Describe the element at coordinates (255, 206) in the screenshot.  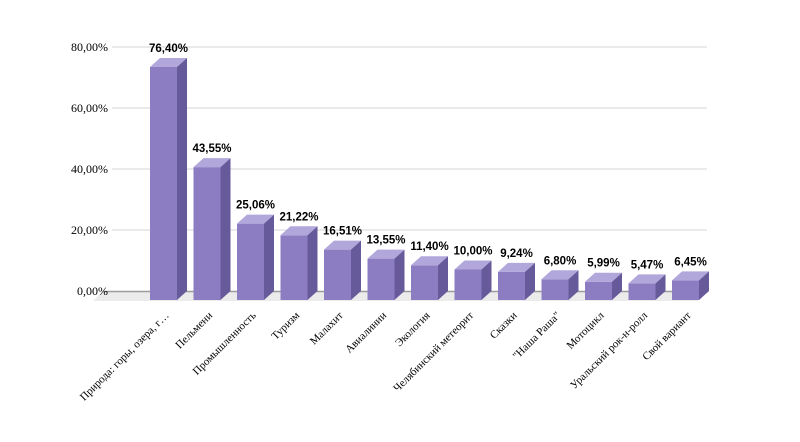
I see `value-label: 25,06%` at that location.